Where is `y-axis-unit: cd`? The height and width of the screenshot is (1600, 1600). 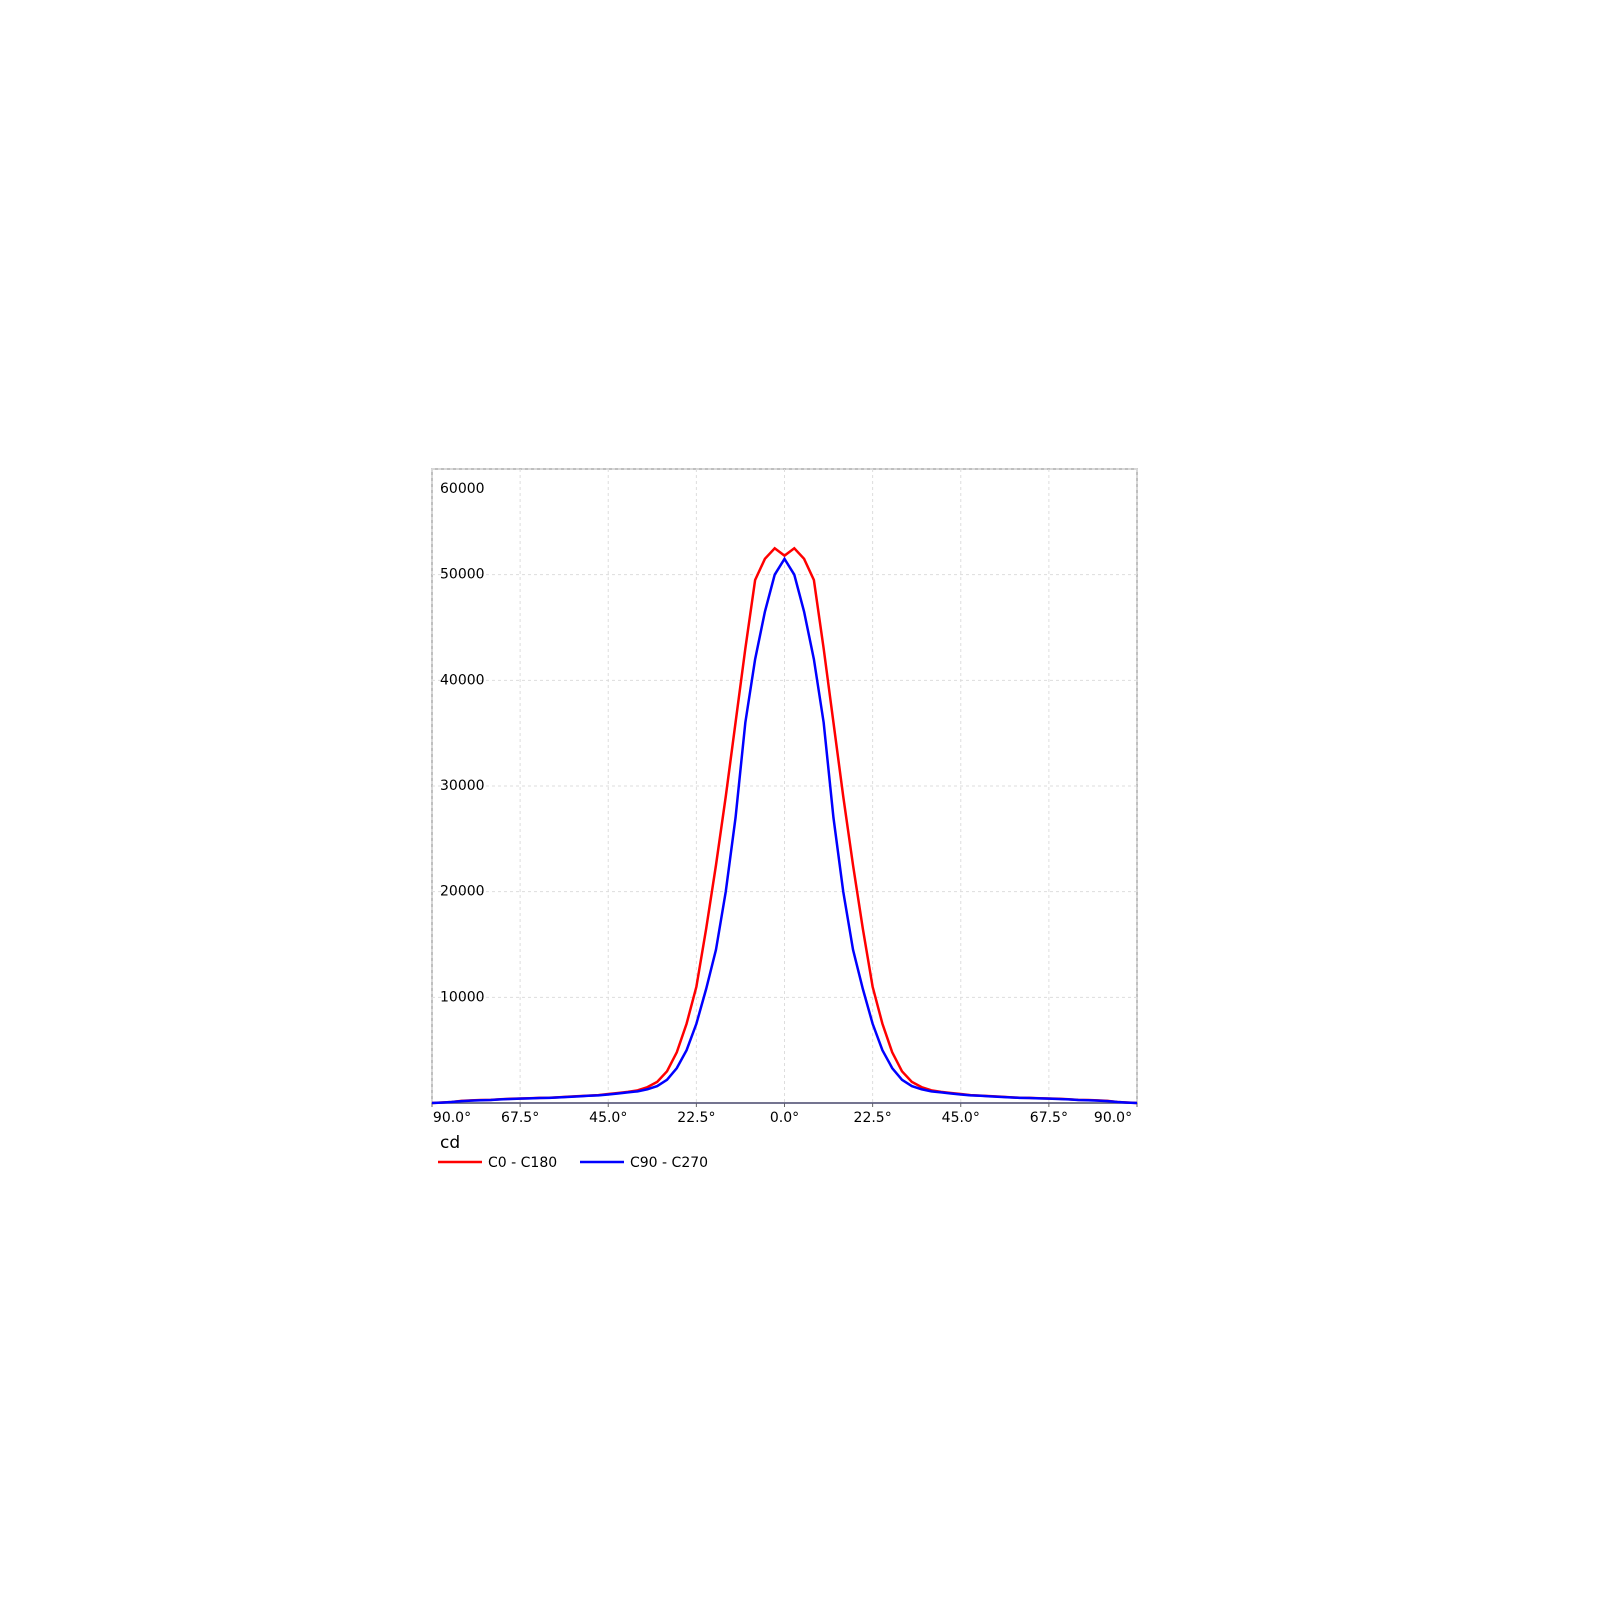 y-axis-unit: cd is located at coordinates (450, 1143).